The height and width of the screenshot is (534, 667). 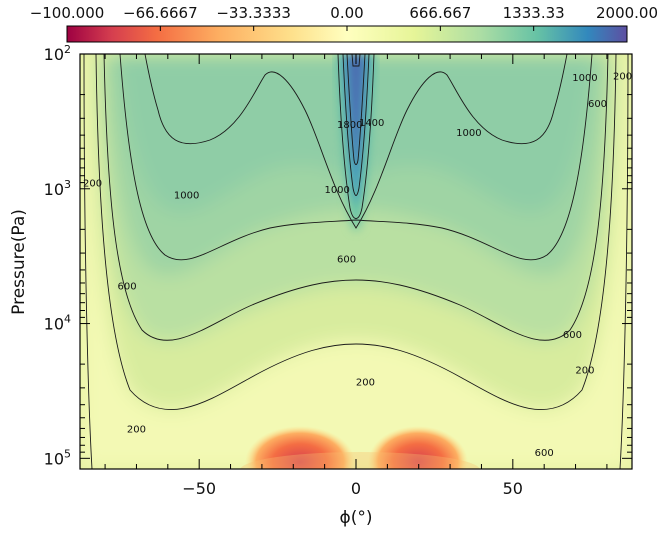 I want to click on y-tick-label: 10⁵, so click(x=57, y=457).